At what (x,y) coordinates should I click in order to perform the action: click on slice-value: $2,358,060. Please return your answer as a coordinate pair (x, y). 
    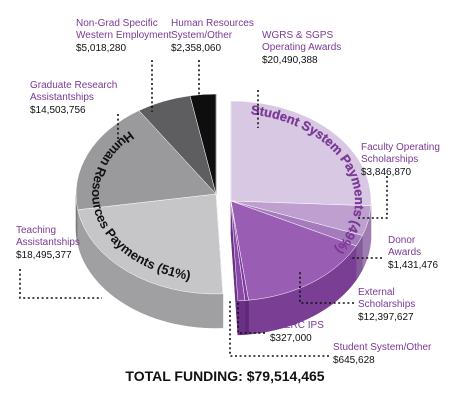
    Looking at the image, I should click on (196, 48).